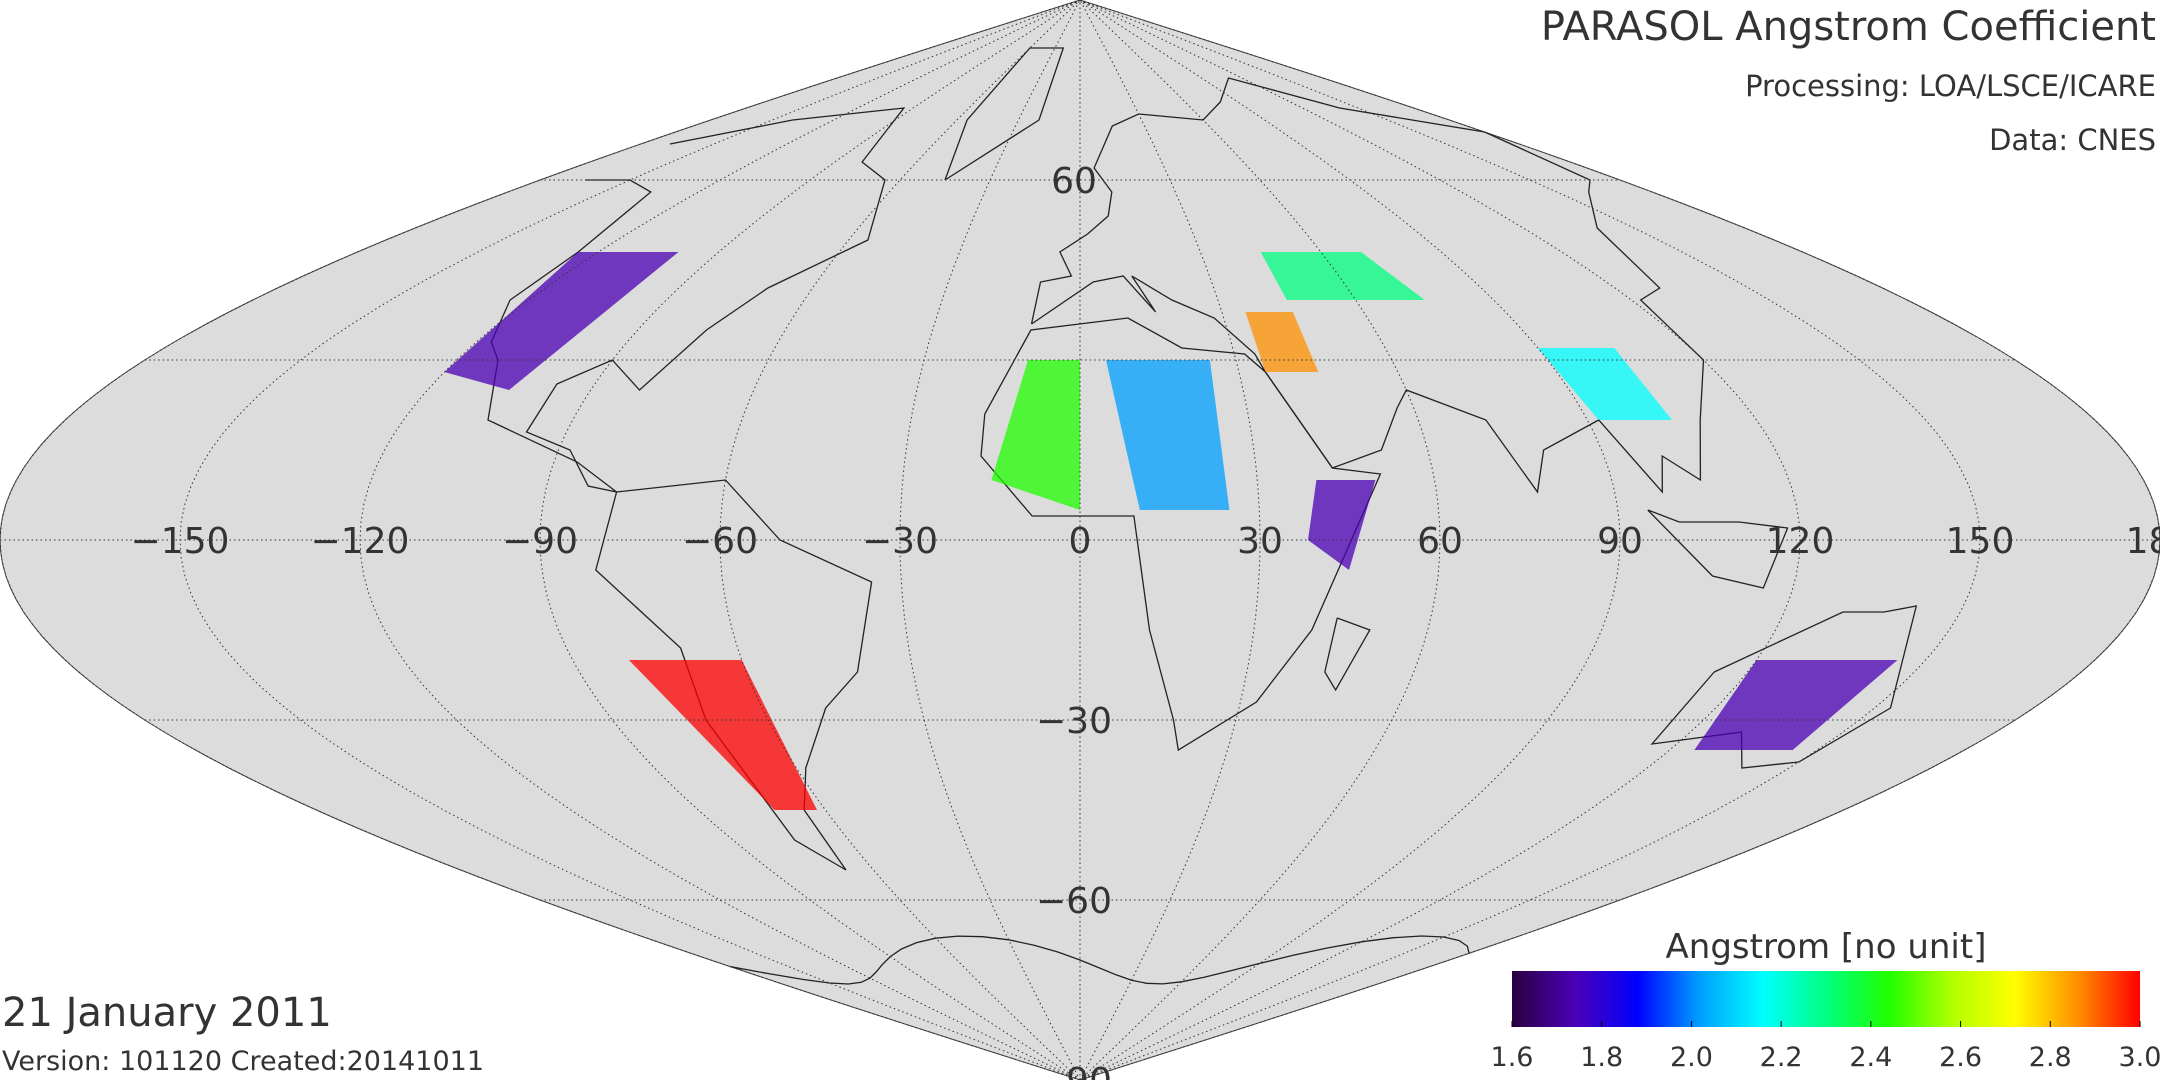 Image resolution: width=2160 pixels, height=1080 pixels. Describe the element at coordinates (167, 1013) in the screenshot. I see `date: 21 January 2011` at that location.